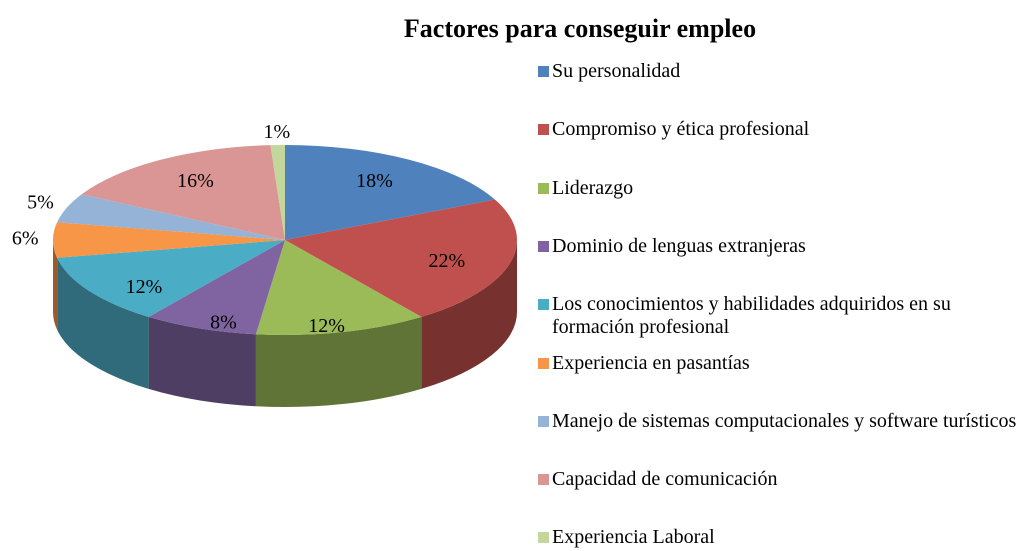 The width and height of the screenshot is (1029, 551). I want to click on data-label: 1%, so click(277, 132).